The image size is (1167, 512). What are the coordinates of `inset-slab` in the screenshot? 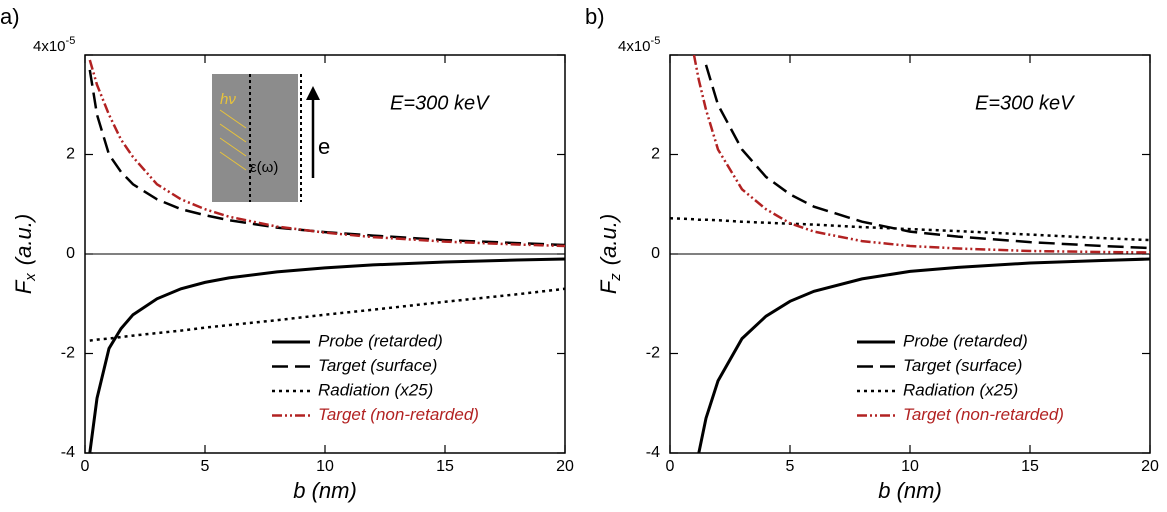 It's located at (255, 138).